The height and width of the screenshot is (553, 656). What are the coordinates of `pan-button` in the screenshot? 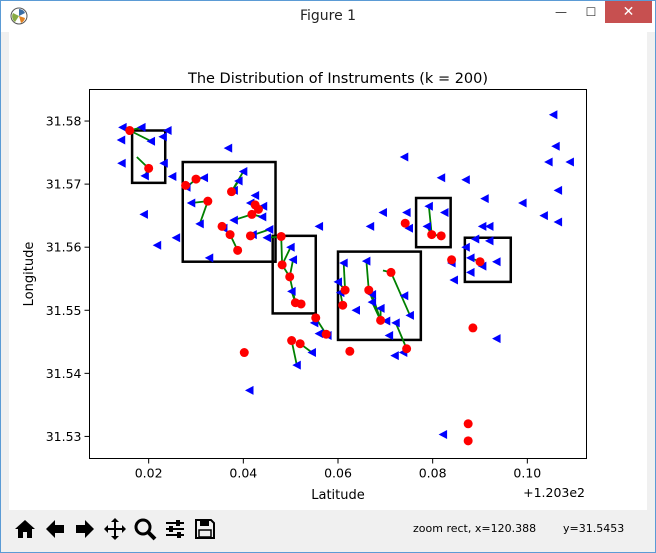 It's located at (115, 529).